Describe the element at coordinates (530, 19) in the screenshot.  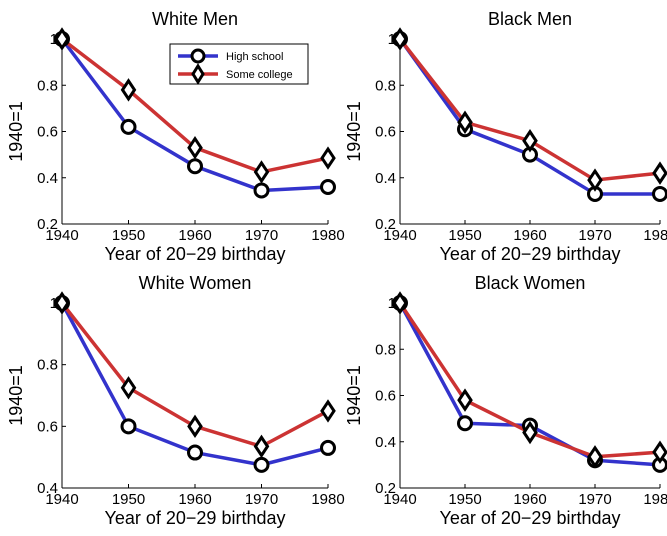
I see `chart-title: Black Men` at that location.